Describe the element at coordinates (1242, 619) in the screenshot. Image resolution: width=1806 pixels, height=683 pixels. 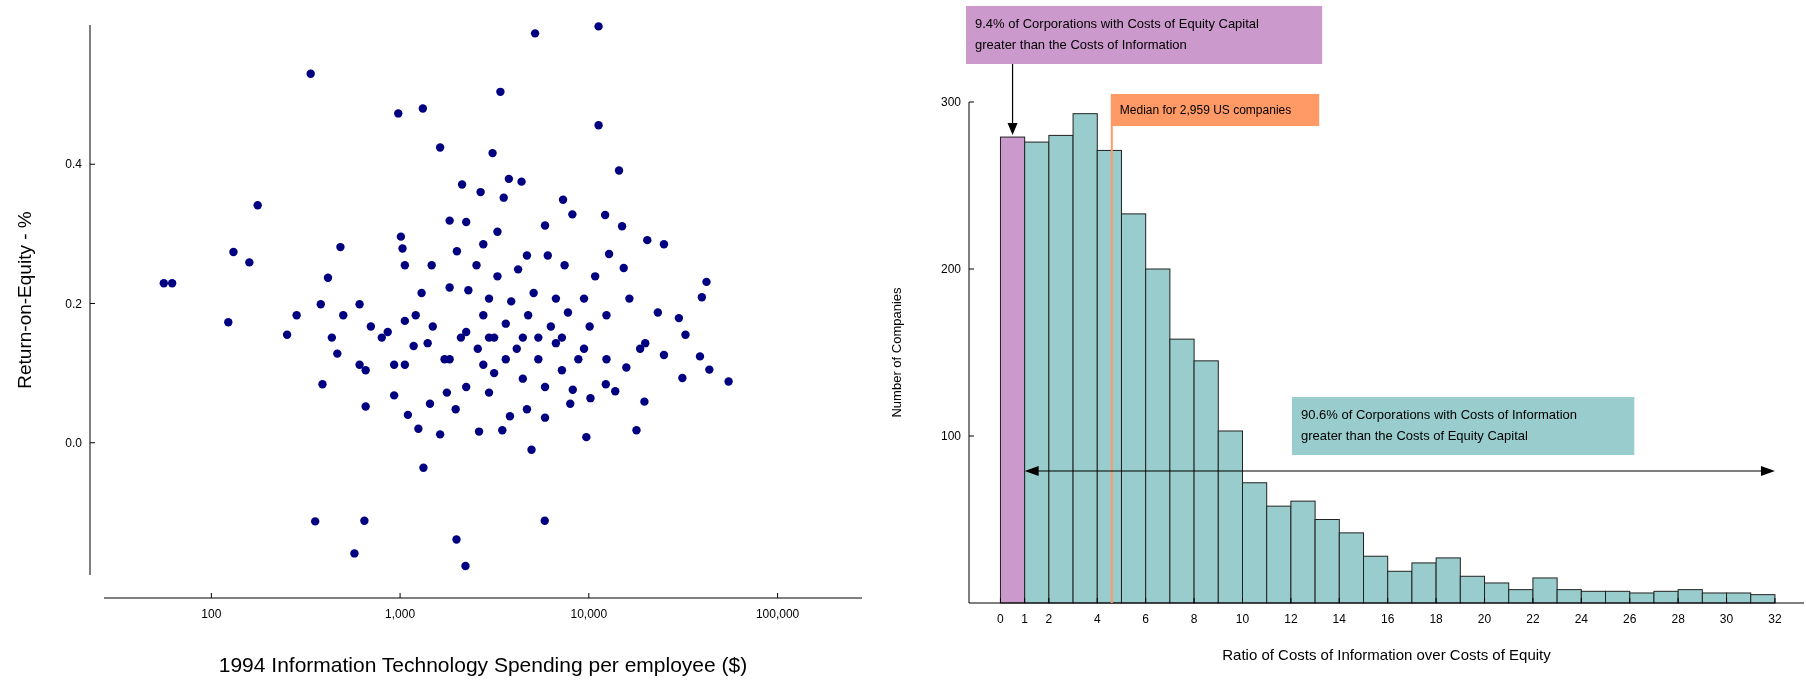
I see `x-tick-label: 10` at that location.